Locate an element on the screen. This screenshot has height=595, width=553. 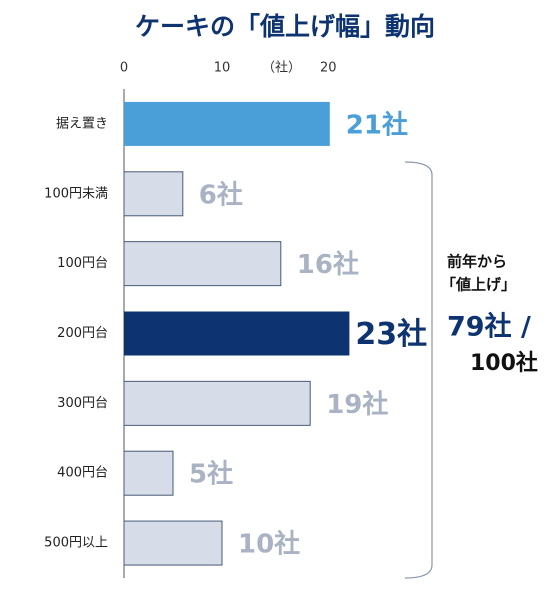
chart-title: ケーキの「値上げ幅」動向 is located at coordinates (285, 26).